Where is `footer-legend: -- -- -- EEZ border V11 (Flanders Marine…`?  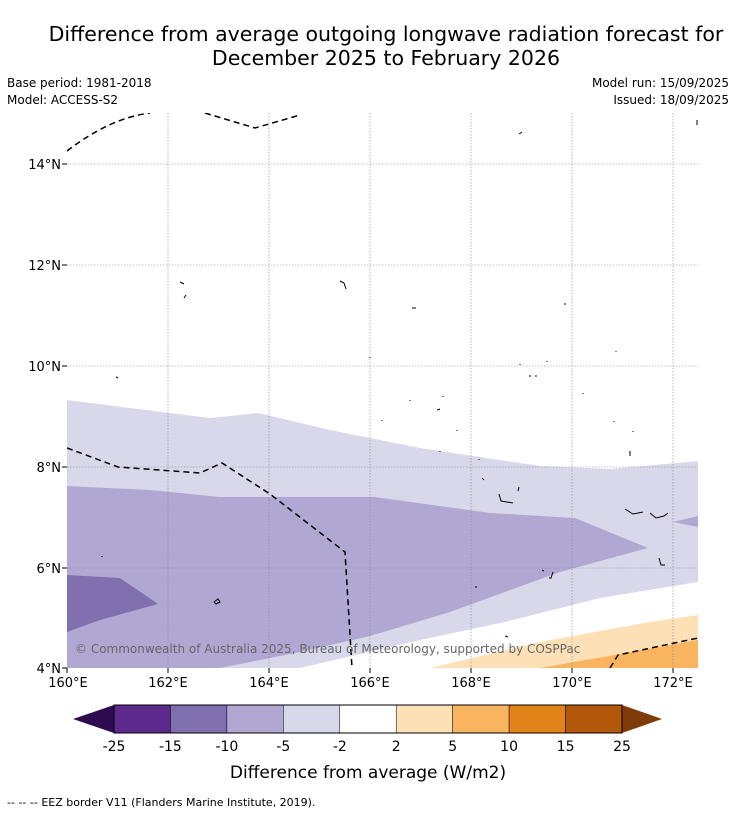 footer-legend: -- -- -- EEZ border V11 (Flanders Marine… is located at coordinates (161, 802).